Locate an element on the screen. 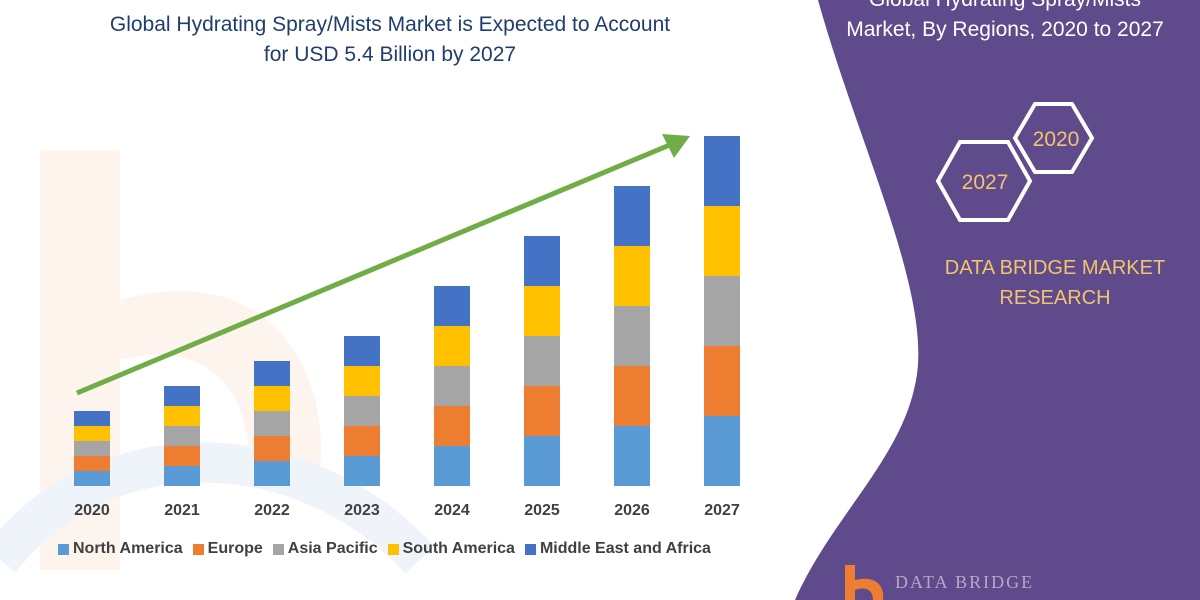 This screenshot has height=600, width=1200. brand-text: DATA BRIDGE MARKET RESEARCH is located at coordinates (1055, 283).